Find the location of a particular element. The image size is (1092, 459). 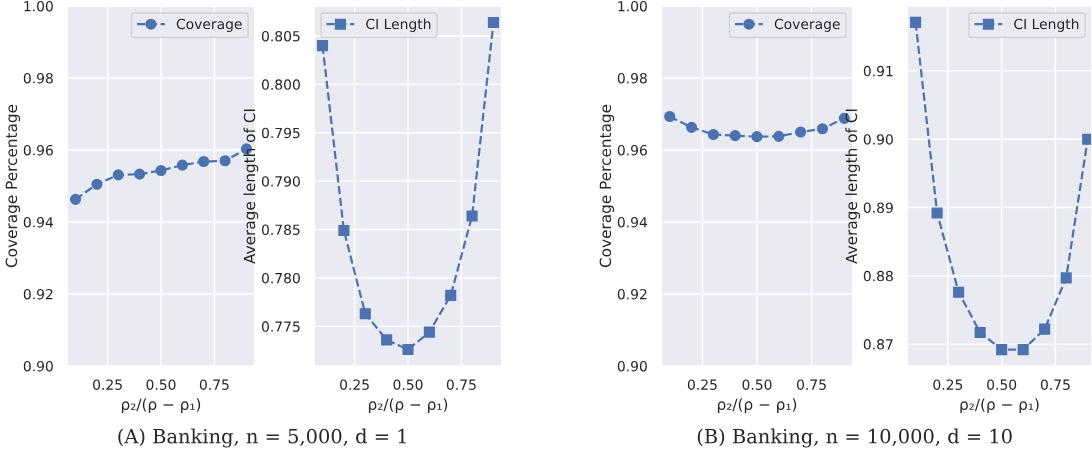

y-tick-label: 0.790 is located at coordinates (280, 181).